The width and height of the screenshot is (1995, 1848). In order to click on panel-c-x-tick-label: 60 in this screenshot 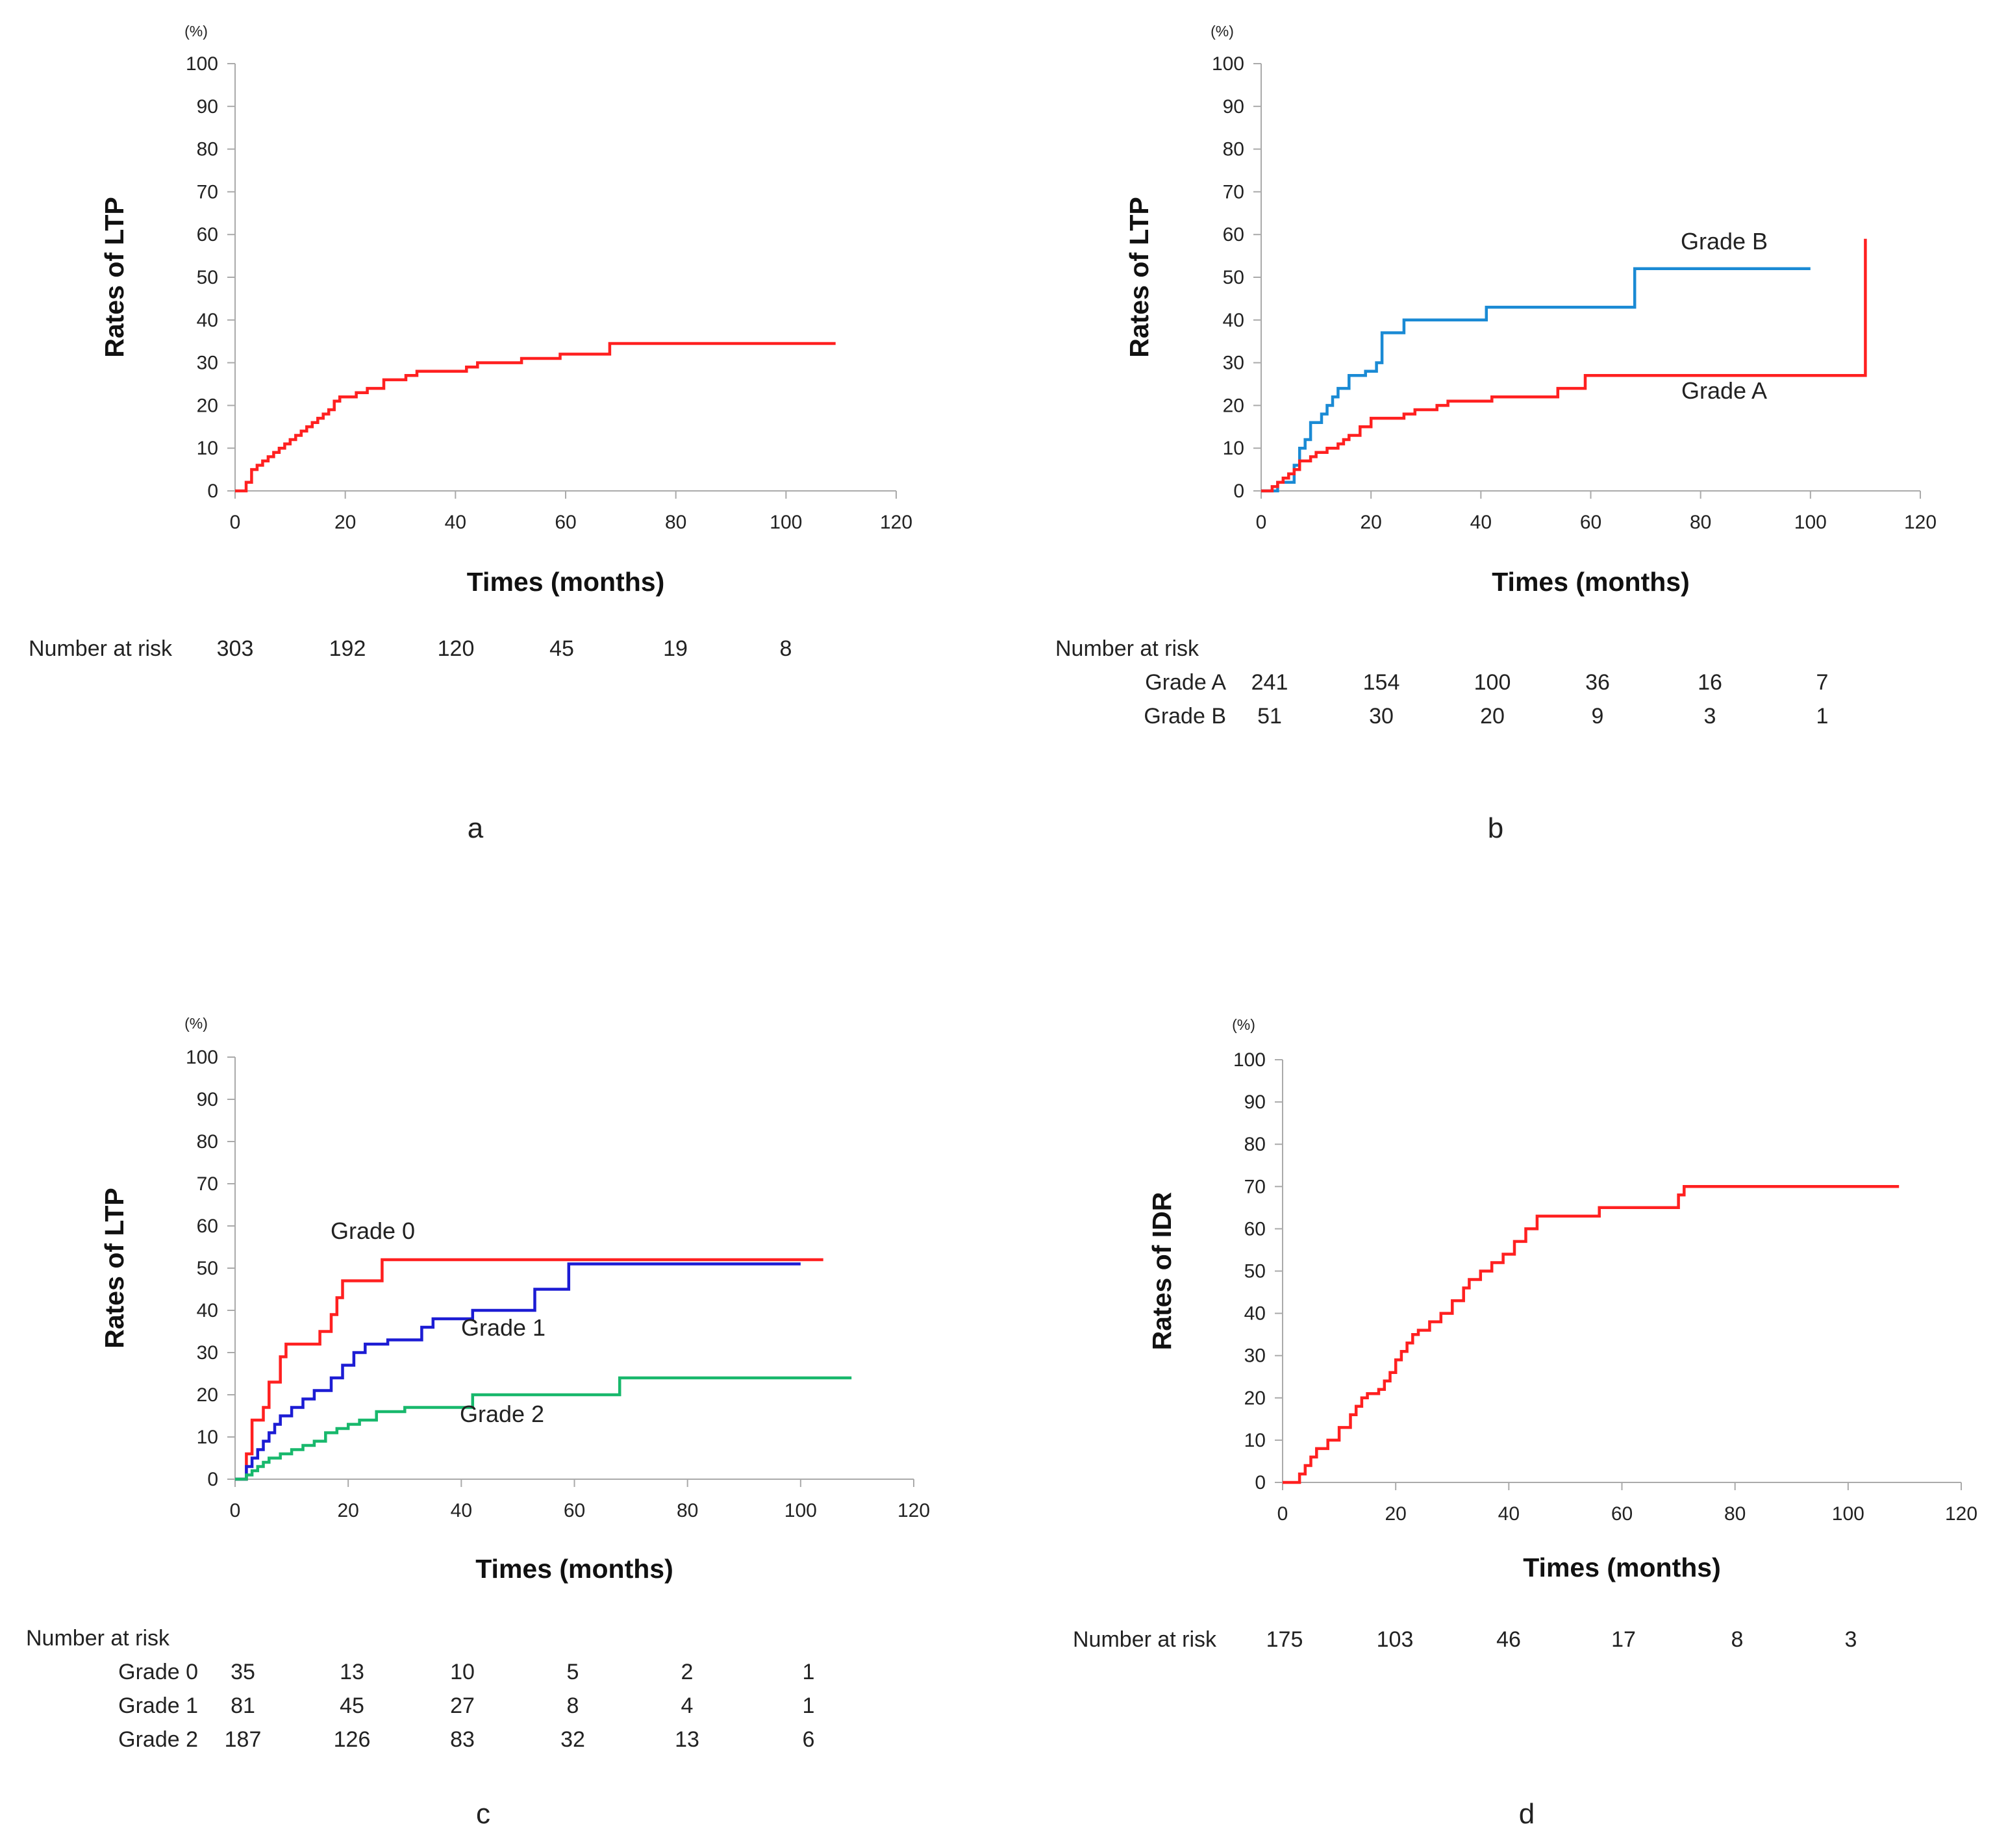, I will do `click(574, 1510)`.